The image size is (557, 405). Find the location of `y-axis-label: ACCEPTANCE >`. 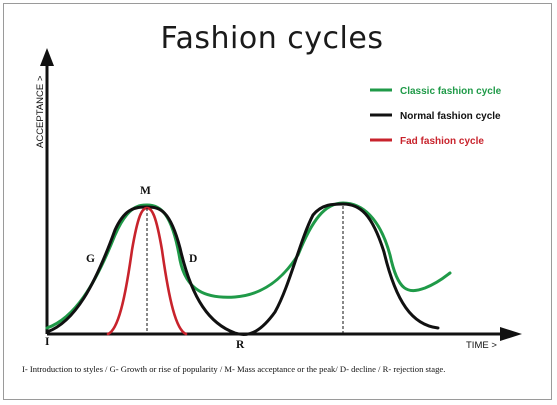

y-axis-label: ACCEPTANCE > is located at coordinates (40, 111).